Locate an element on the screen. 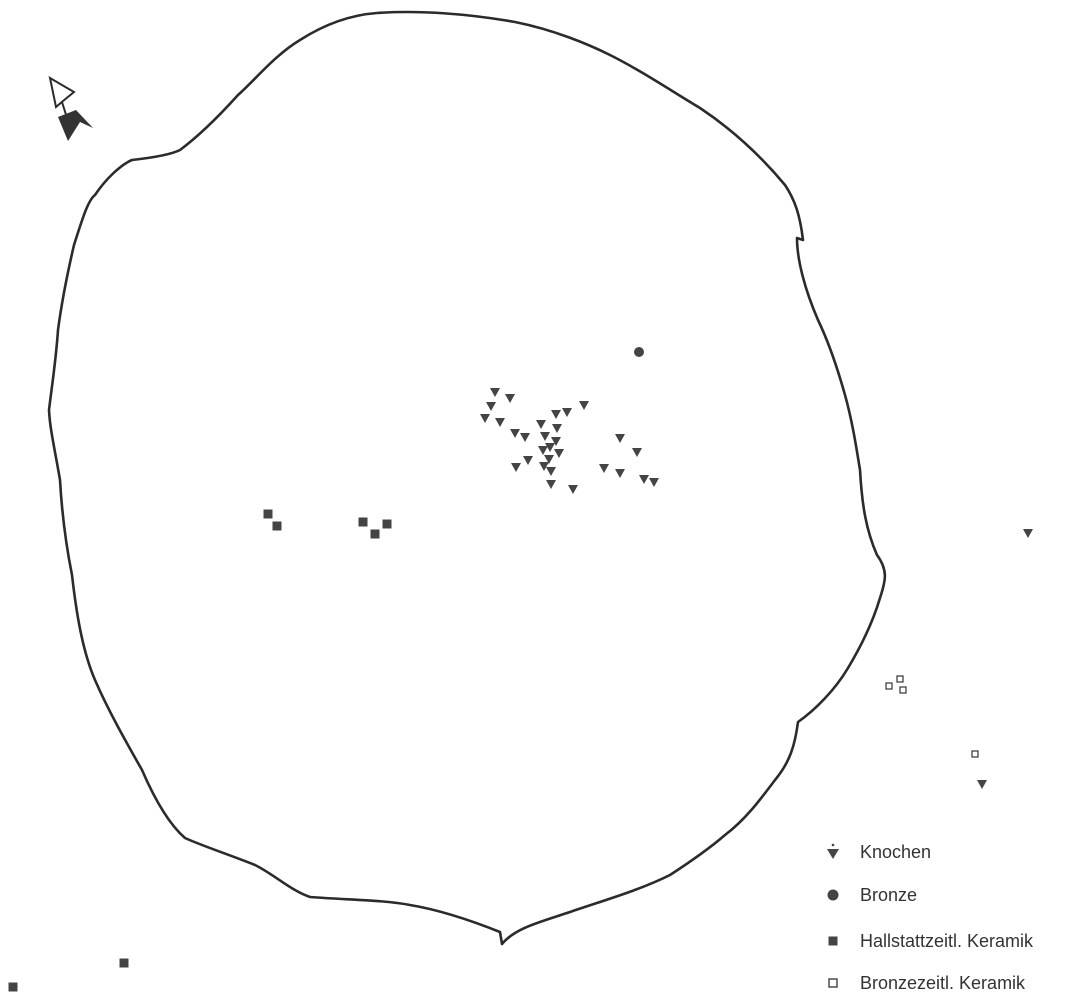 The image size is (1067, 999). circle-icon is located at coordinates (833, 895).